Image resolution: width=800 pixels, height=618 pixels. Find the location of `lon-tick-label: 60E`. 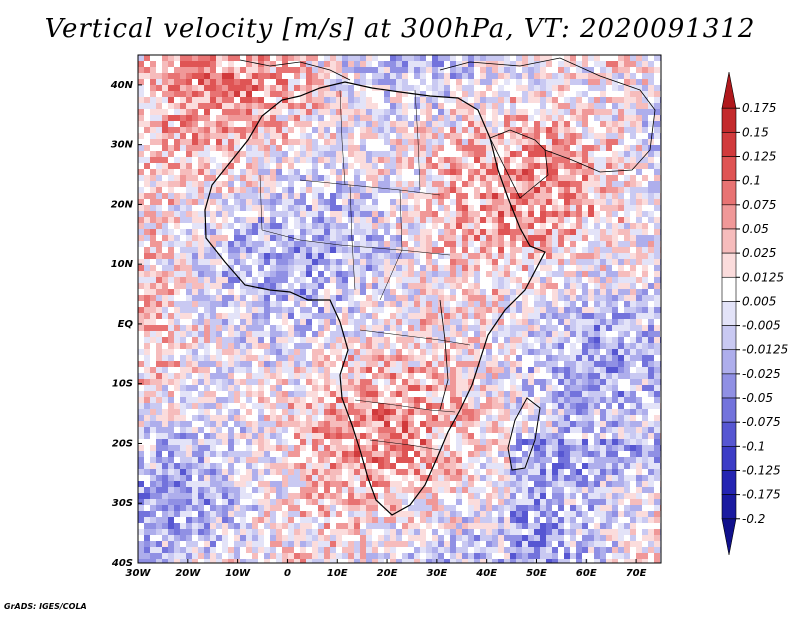

lon-tick-label: 60E is located at coordinates (586, 573).